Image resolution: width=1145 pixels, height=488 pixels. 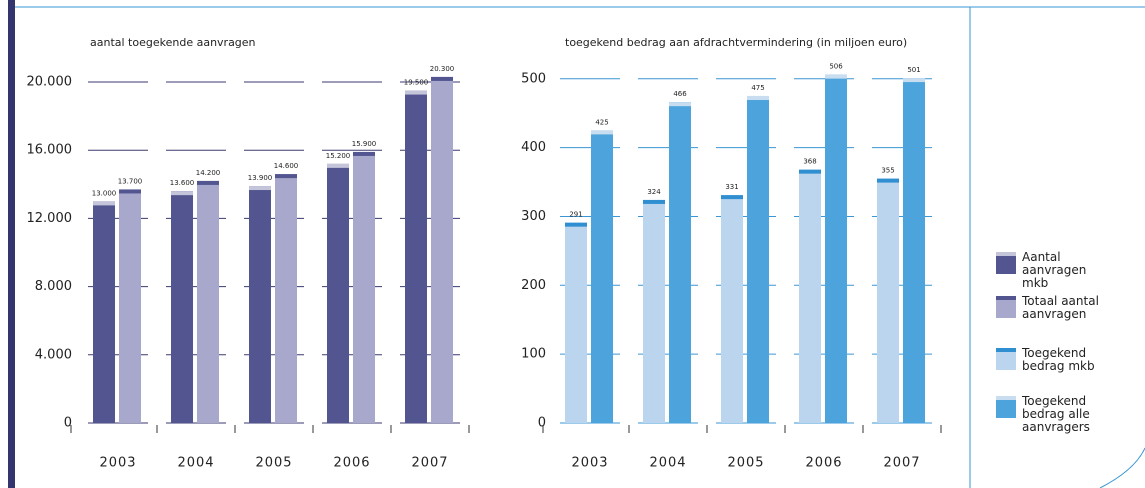 I want to click on value-label: 368, so click(x=809, y=162).